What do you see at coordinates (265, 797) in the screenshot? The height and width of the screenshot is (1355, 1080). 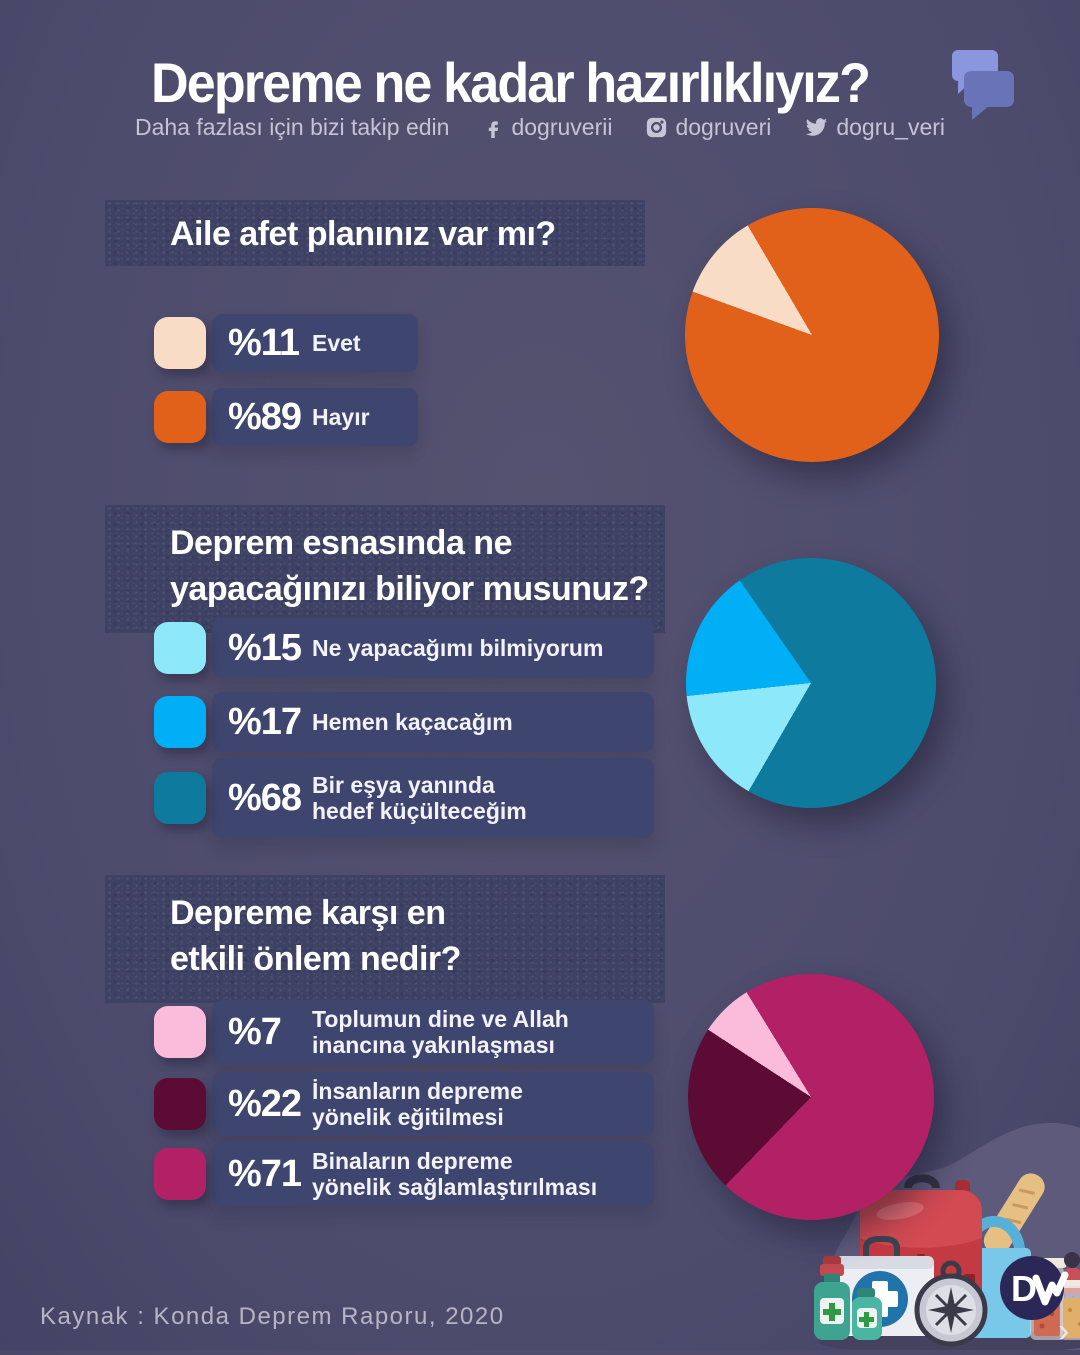 I see `legend-percent: %68` at bounding box center [265, 797].